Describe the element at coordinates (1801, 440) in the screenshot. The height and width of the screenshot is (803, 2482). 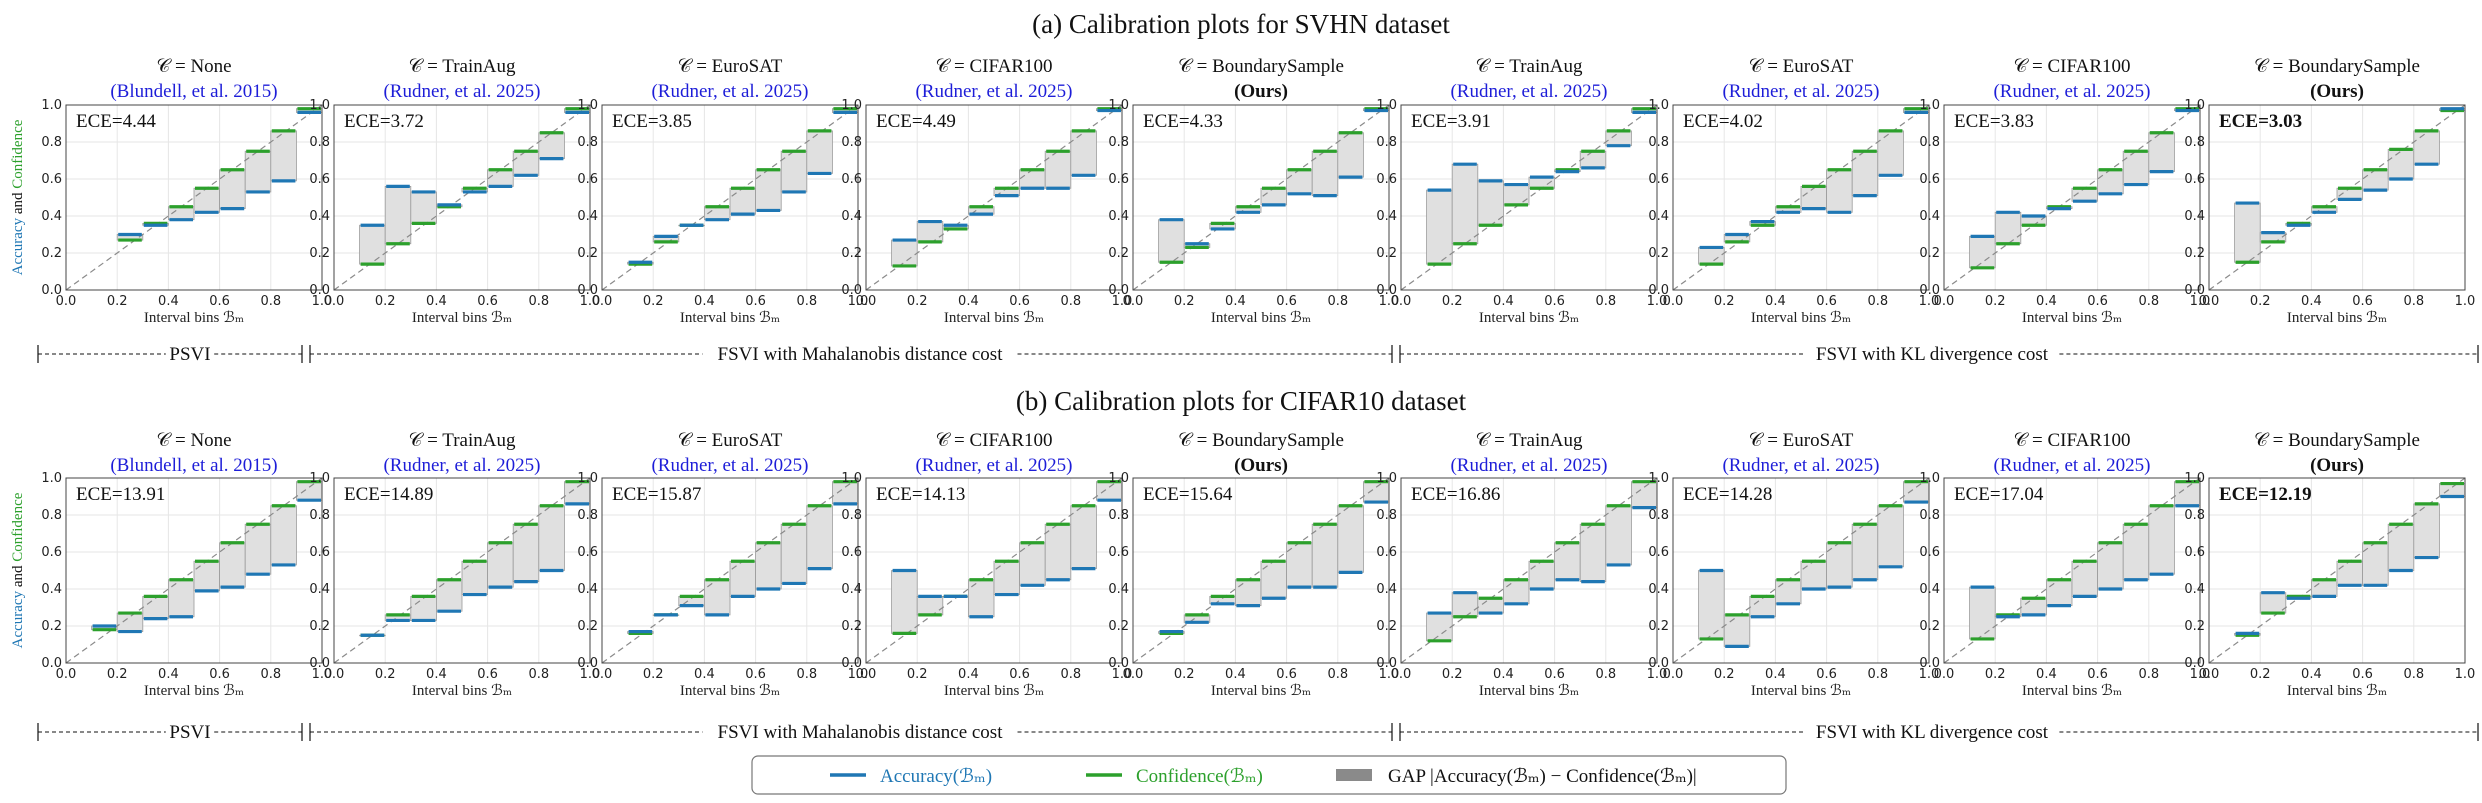
I see `subplot-title: 𝒞 = EuroSAT` at that location.